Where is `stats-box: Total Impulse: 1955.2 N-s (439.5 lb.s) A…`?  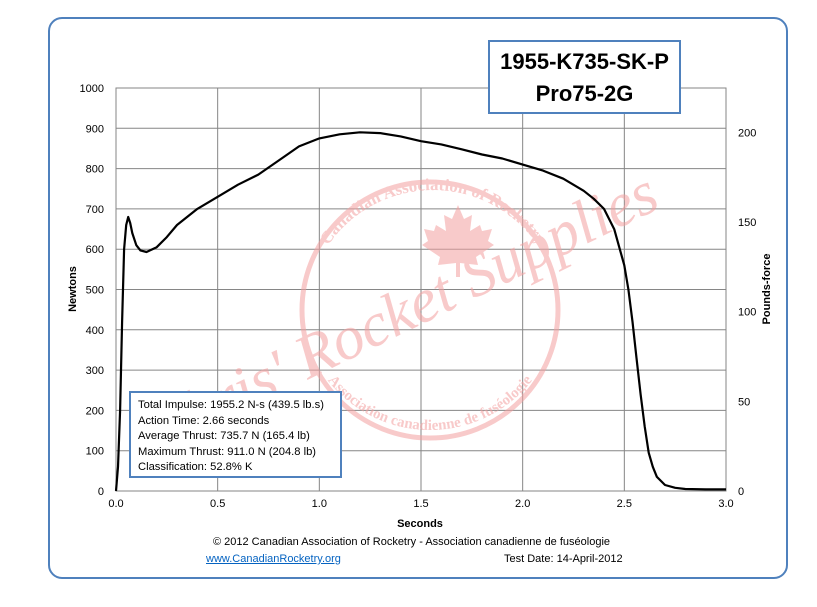 stats-box: Total Impulse: 1955.2 N-s (439.5 lb.s) A… is located at coordinates (235, 434).